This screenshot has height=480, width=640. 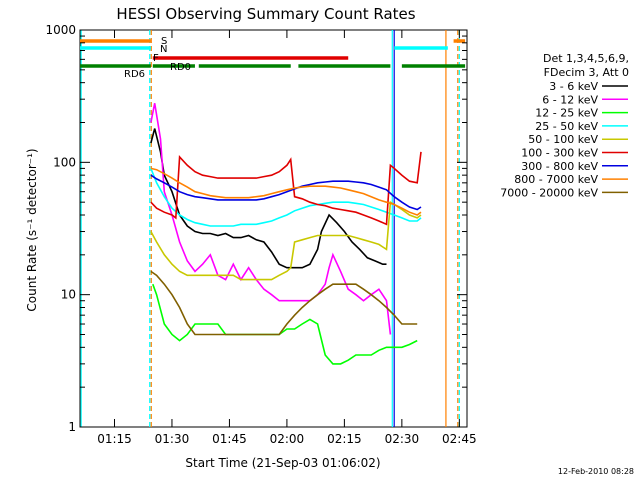 What do you see at coordinates (559, 166) in the screenshot?
I see `legend-label-6: 300 - 800 keV` at bounding box center [559, 166].